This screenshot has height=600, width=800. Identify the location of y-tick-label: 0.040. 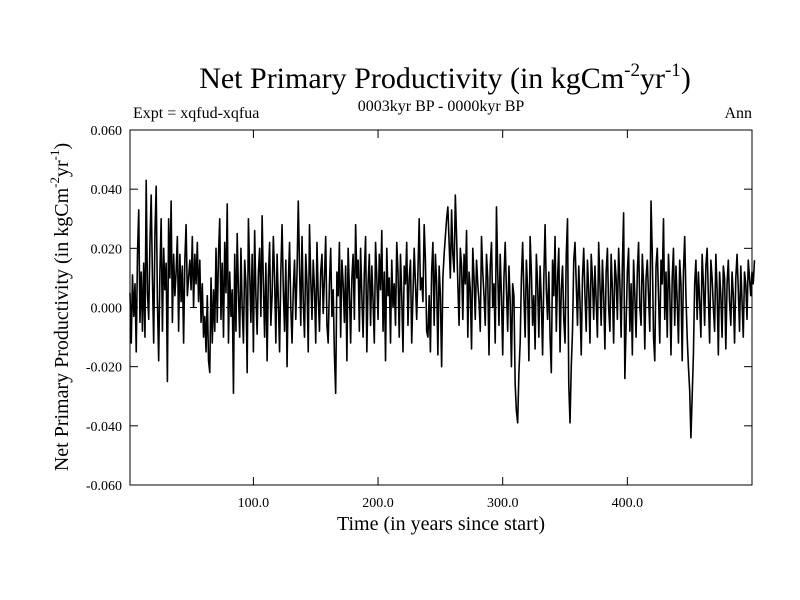
(107, 190).